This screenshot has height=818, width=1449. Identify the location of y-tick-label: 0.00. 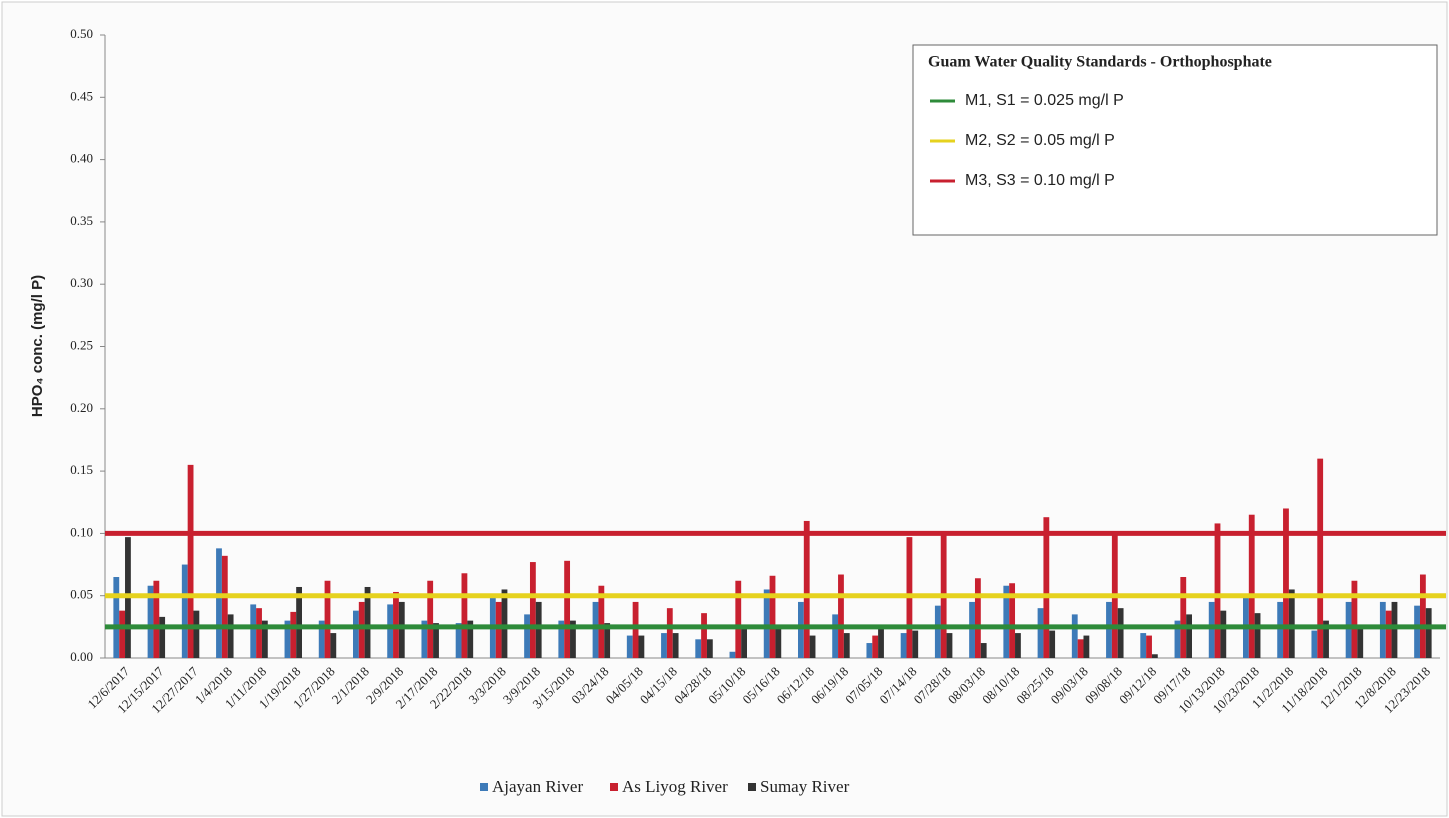
(81, 656).